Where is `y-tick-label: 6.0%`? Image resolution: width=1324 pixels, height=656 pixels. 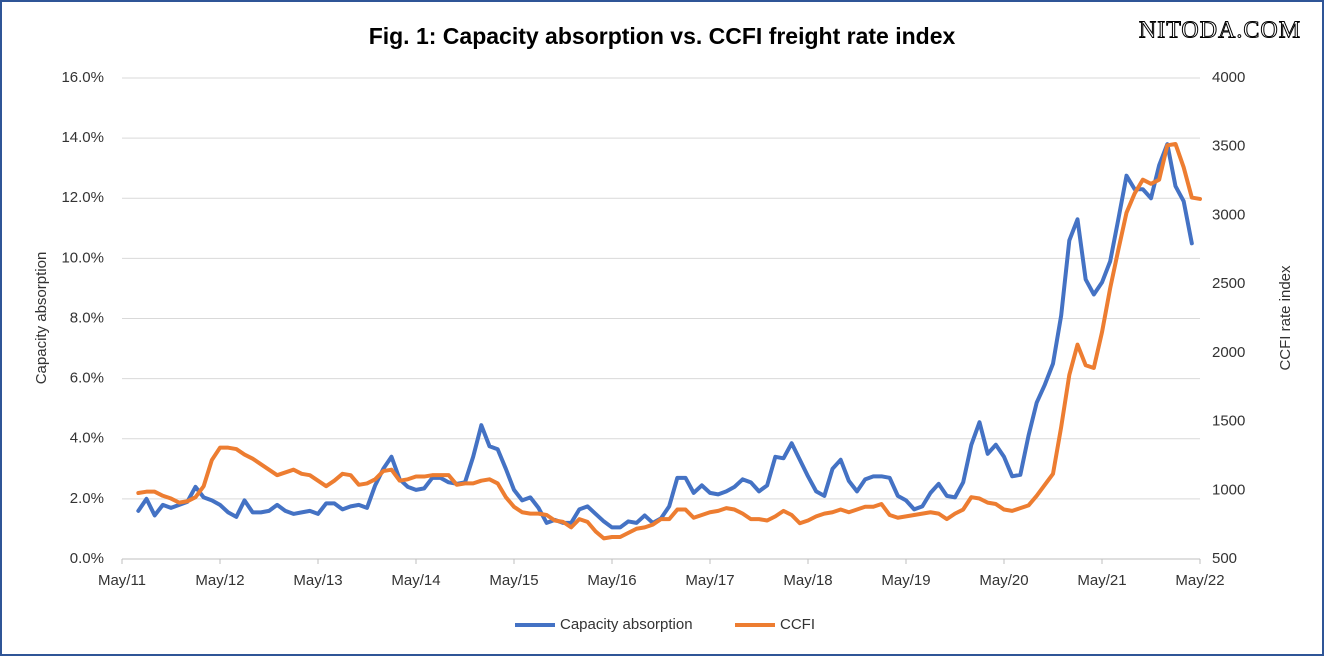 y-tick-label: 6.0% is located at coordinates (87, 378).